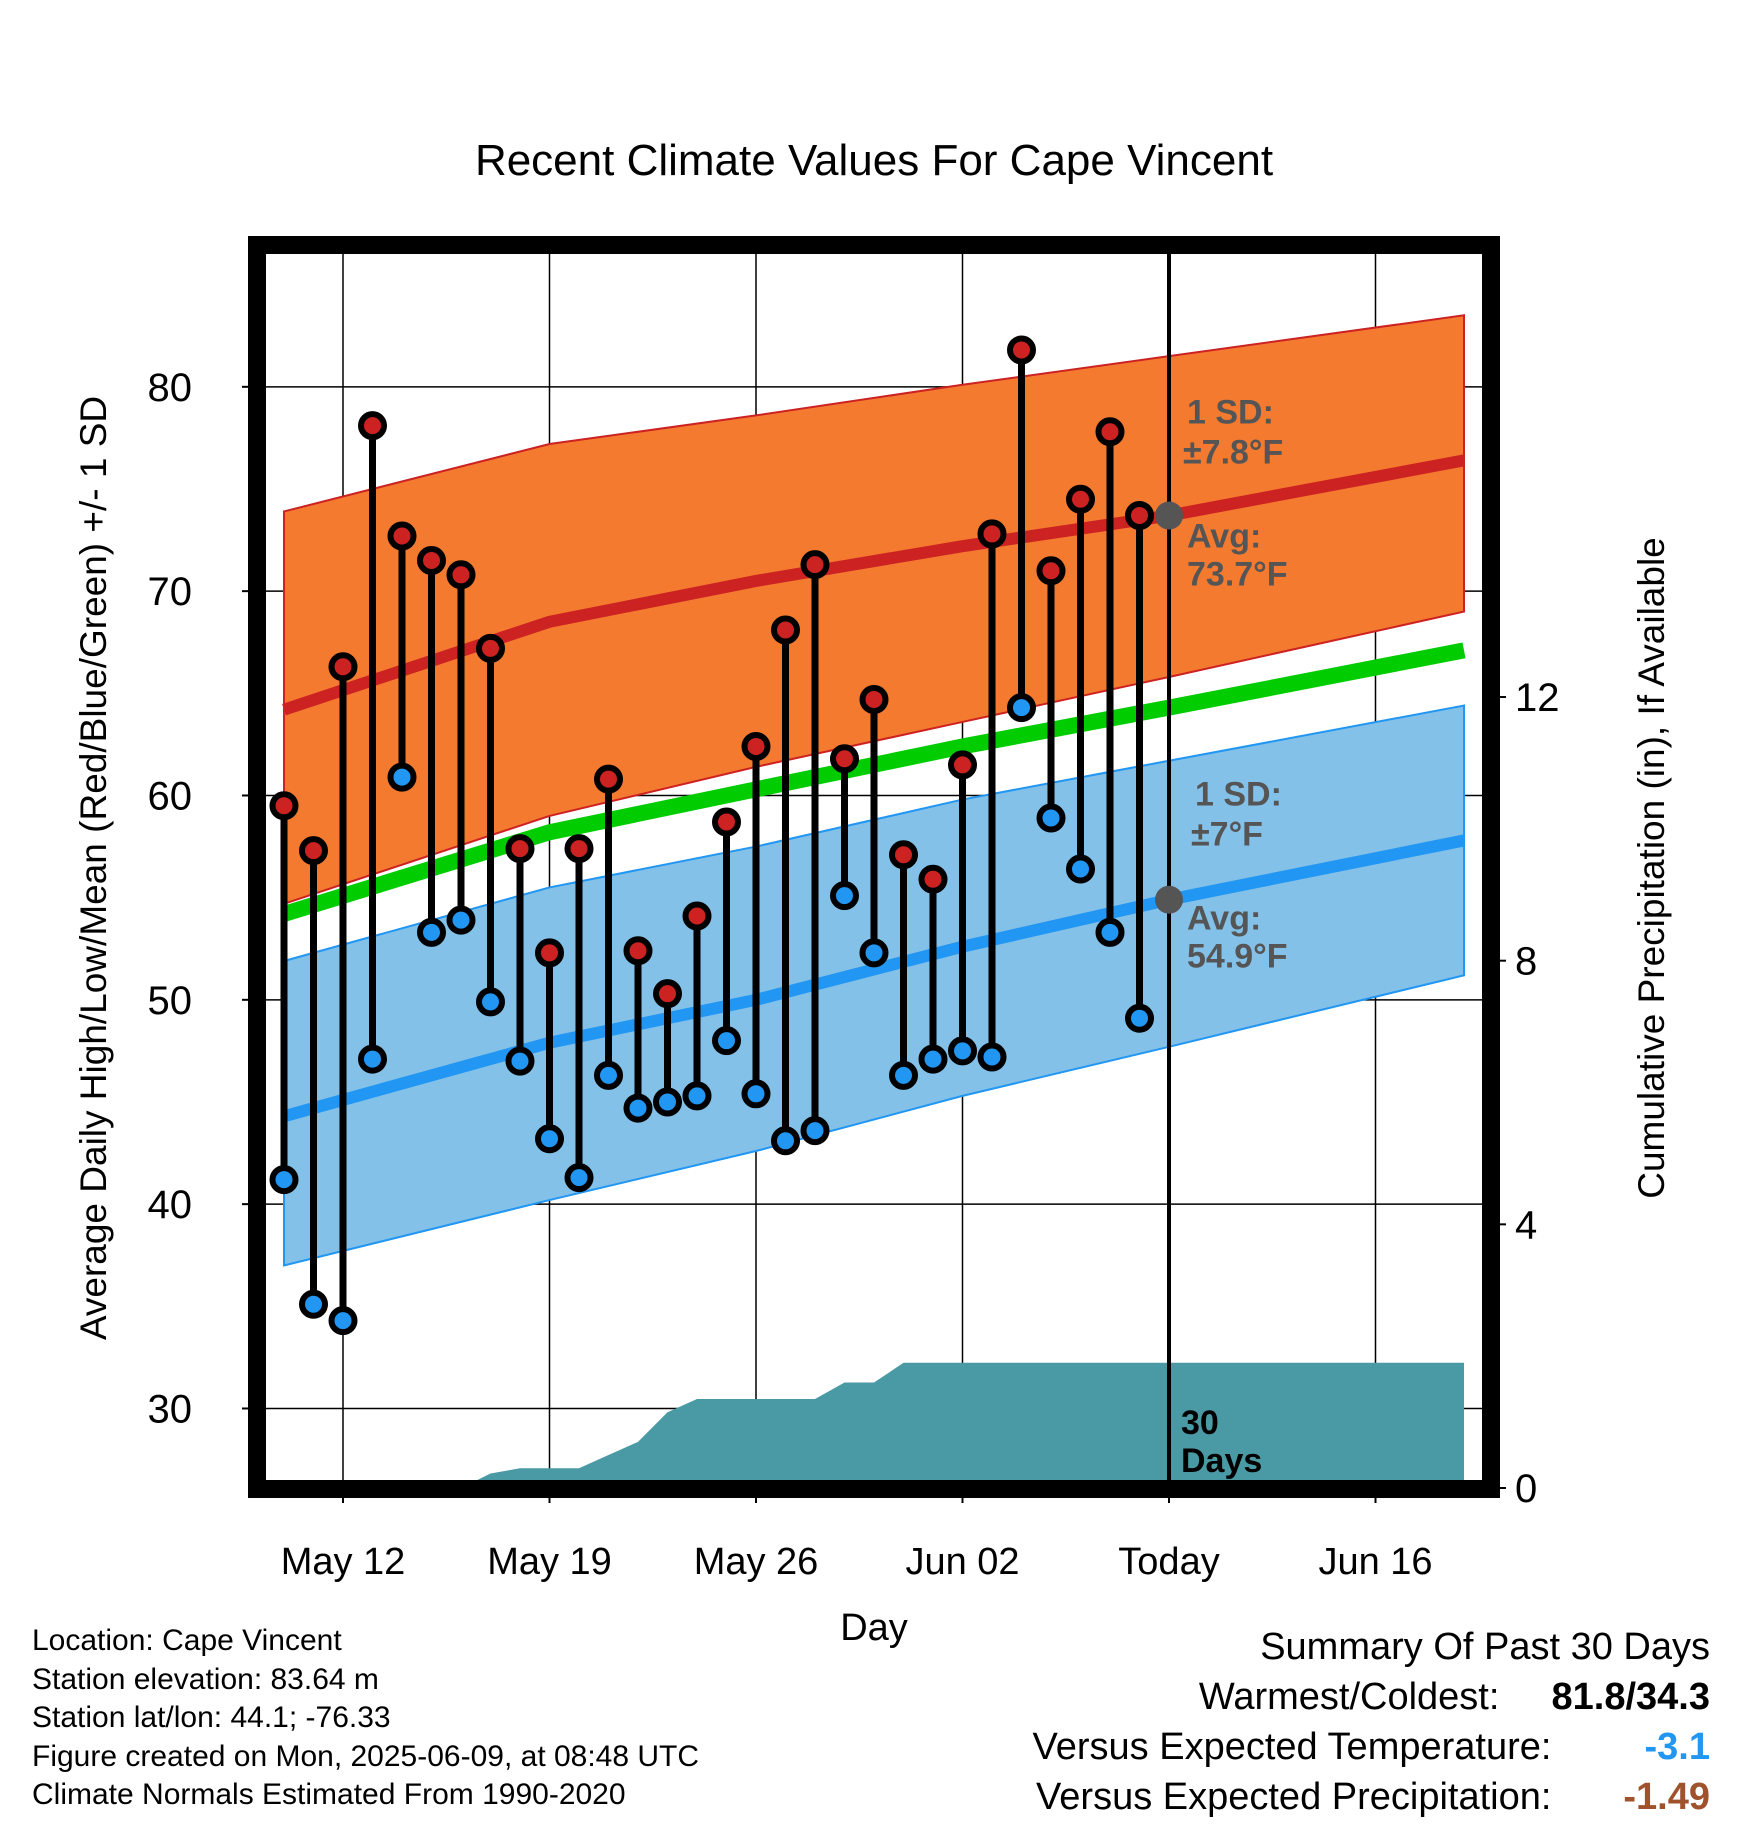 This screenshot has height=1828, width=1748. I want to click on y2-tick-label: 4, so click(1526, 1225).